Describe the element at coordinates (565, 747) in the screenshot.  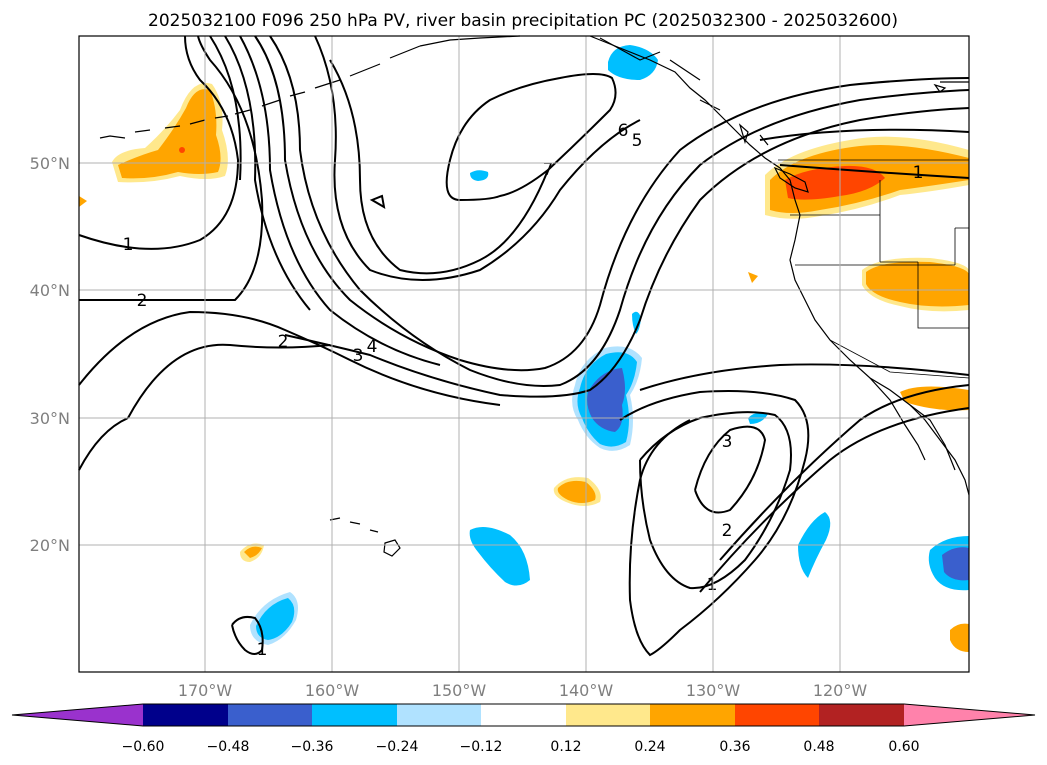
I see `colorbar-tick-label: 0.12` at that location.